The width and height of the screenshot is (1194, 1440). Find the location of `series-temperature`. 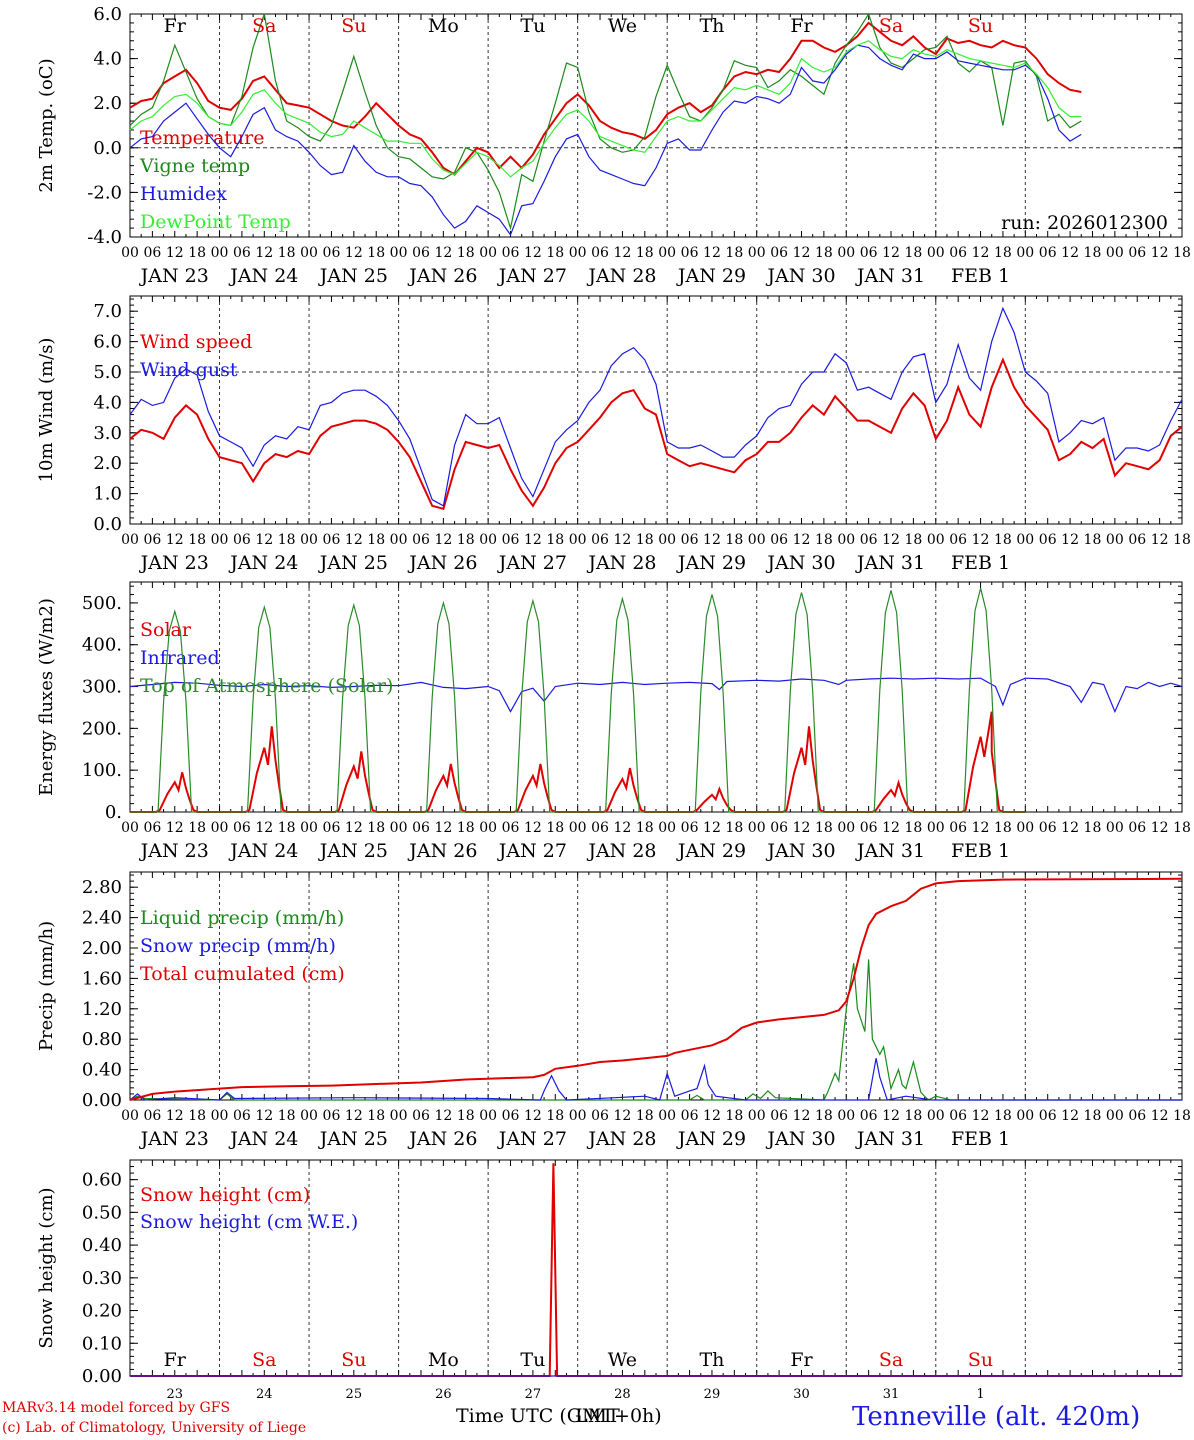

series-temperature is located at coordinates (605, 98).